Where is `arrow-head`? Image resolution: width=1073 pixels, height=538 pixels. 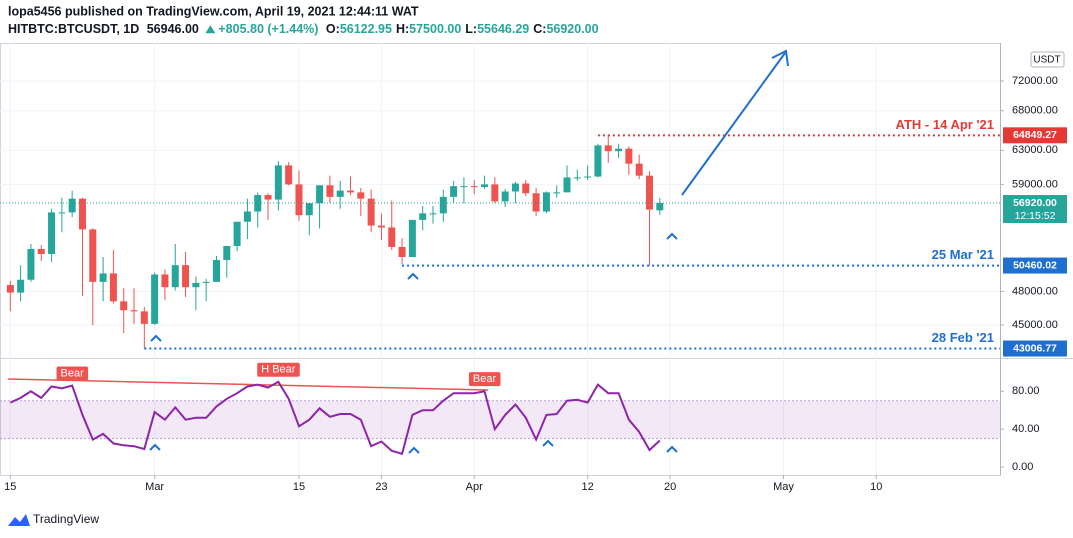
arrow-head is located at coordinates (780, 58).